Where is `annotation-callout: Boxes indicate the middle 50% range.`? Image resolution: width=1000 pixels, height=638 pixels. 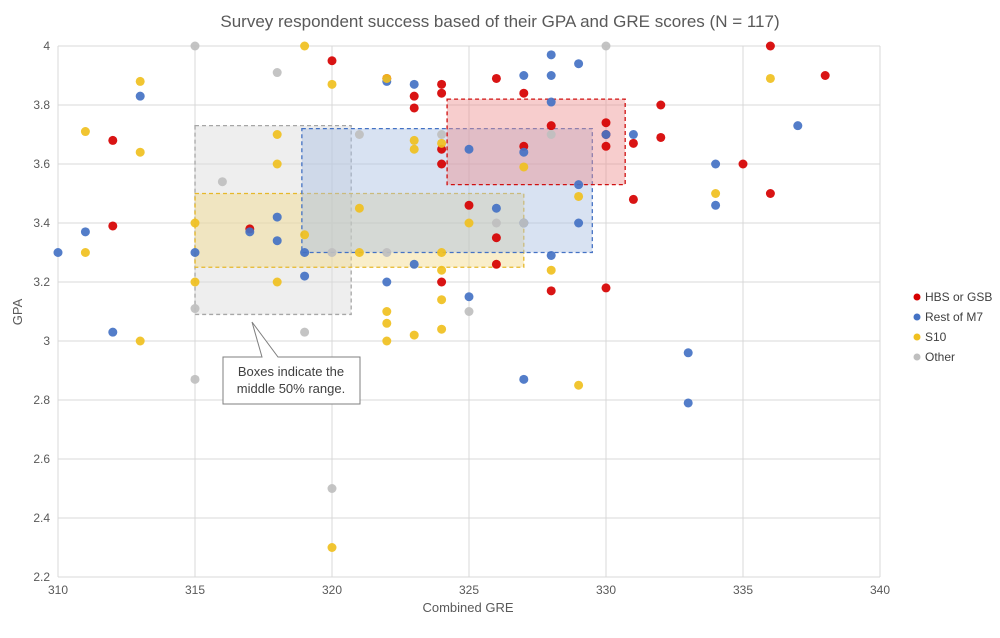 annotation-callout: Boxes indicate the middle 50% range. is located at coordinates (291, 363).